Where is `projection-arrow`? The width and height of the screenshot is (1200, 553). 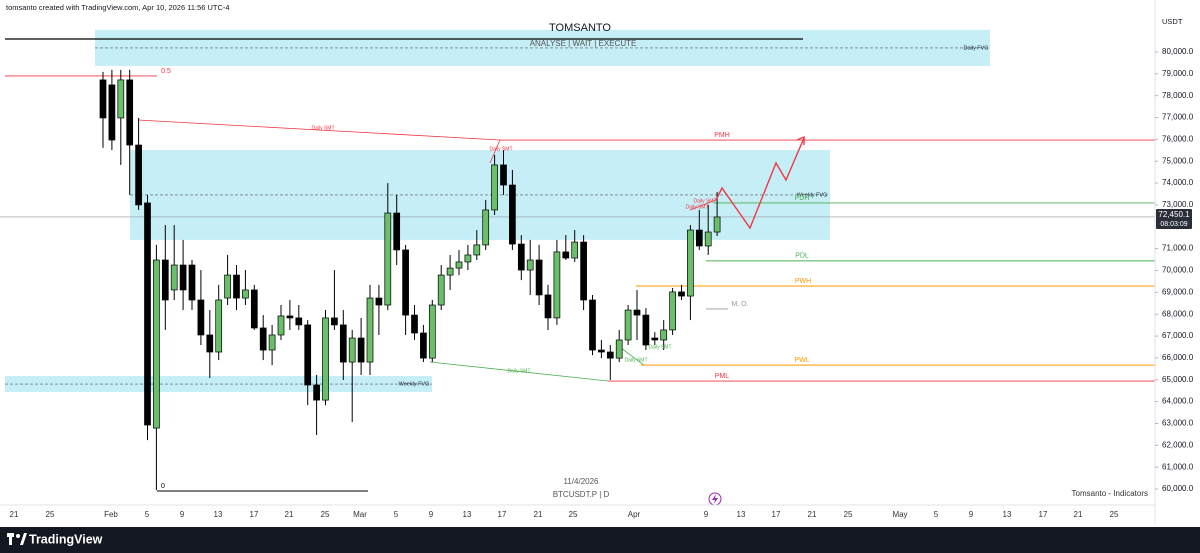 projection-arrow is located at coordinates (800, 140).